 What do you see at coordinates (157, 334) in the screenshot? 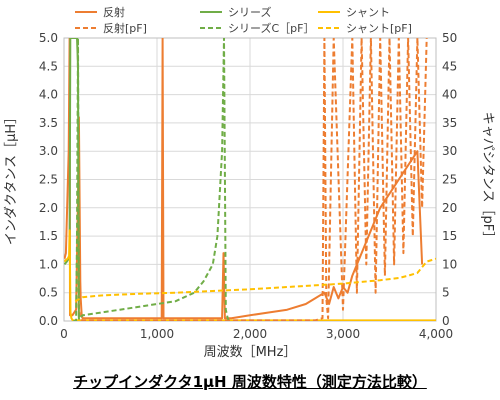
I see `x-tick-label: 1,000` at bounding box center [157, 334].